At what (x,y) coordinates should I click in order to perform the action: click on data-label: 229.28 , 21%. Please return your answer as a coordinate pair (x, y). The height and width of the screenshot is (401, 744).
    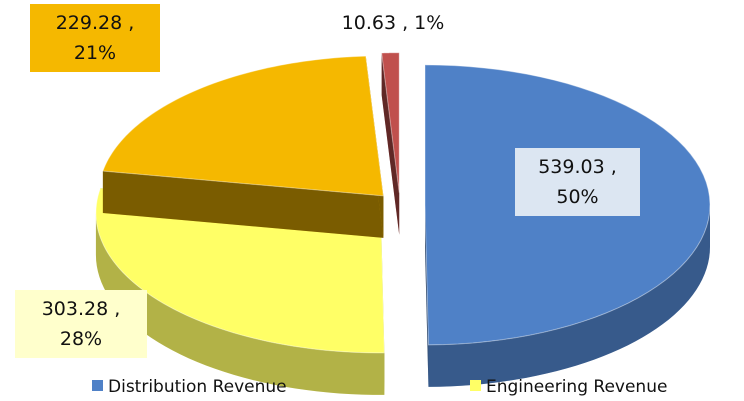
    Looking at the image, I should click on (95, 38).